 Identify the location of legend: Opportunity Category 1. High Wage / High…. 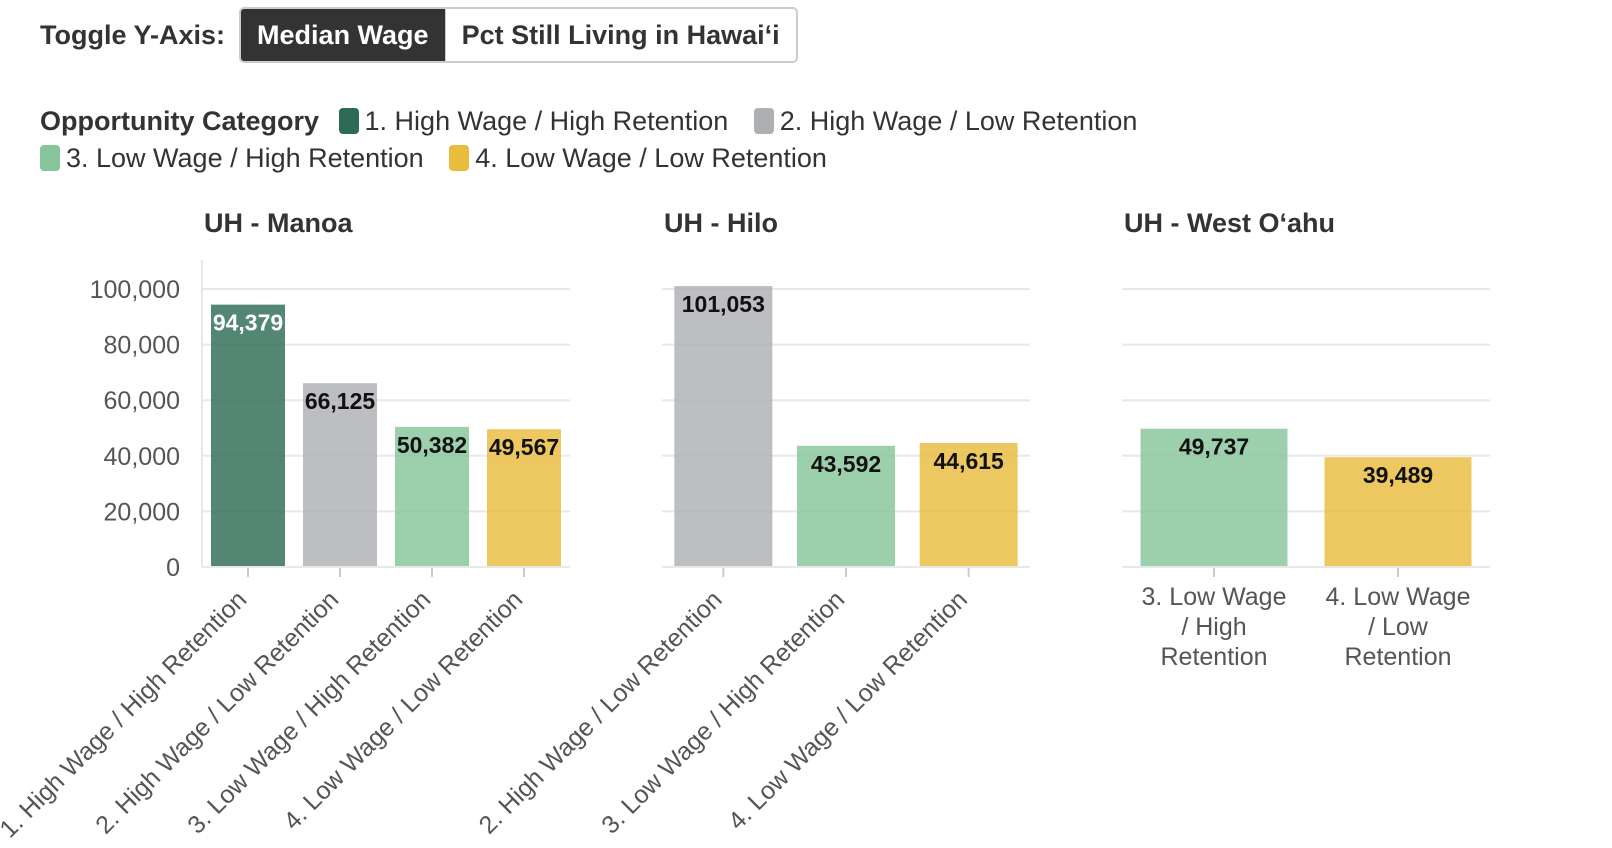
(660, 140).